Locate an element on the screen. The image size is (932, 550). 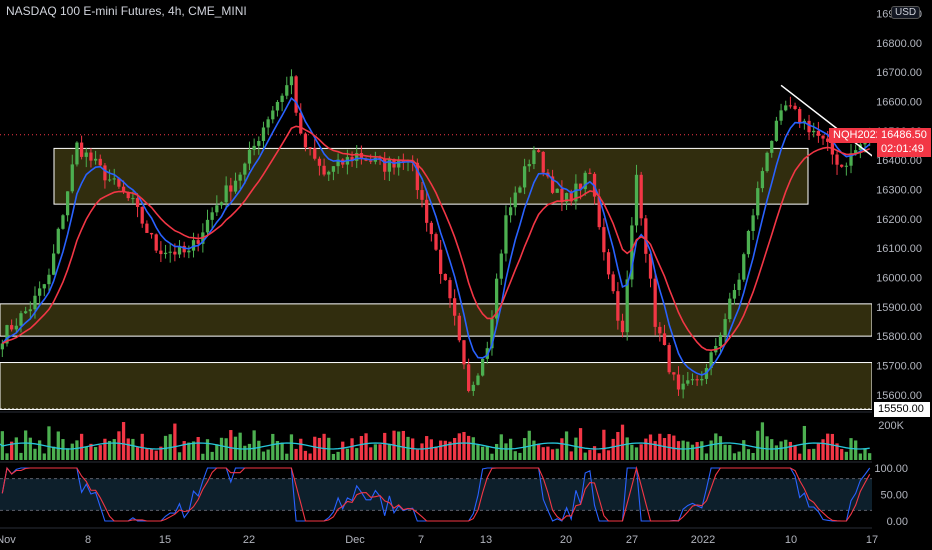
currency-badge: USD is located at coordinates (906, 12).